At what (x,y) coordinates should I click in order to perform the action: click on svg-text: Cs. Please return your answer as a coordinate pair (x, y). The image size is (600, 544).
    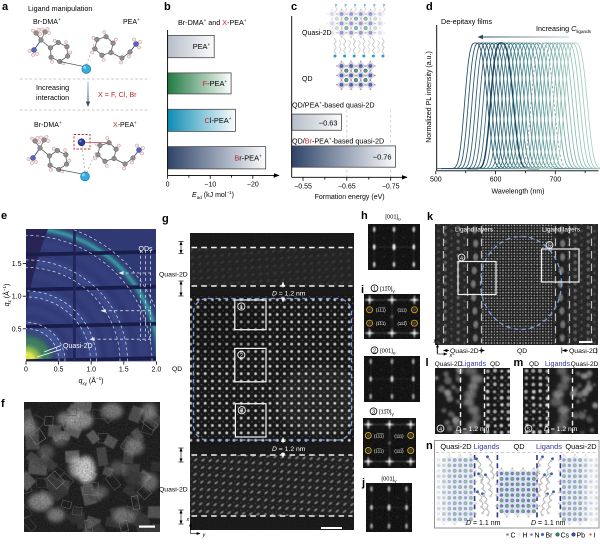
    Looking at the image, I should click on (565, 535).